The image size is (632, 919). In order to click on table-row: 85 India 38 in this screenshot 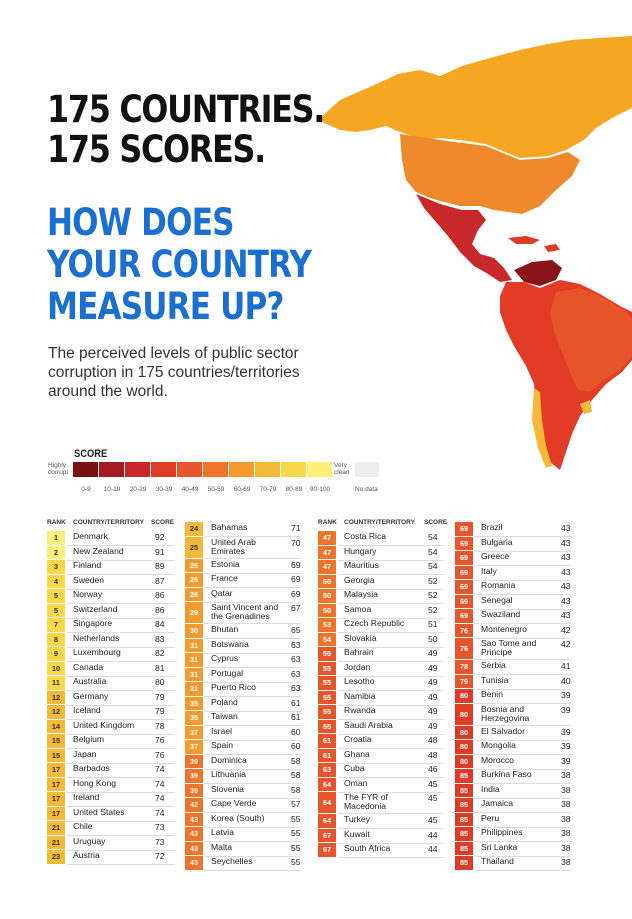, I will do `click(514, 791)`.